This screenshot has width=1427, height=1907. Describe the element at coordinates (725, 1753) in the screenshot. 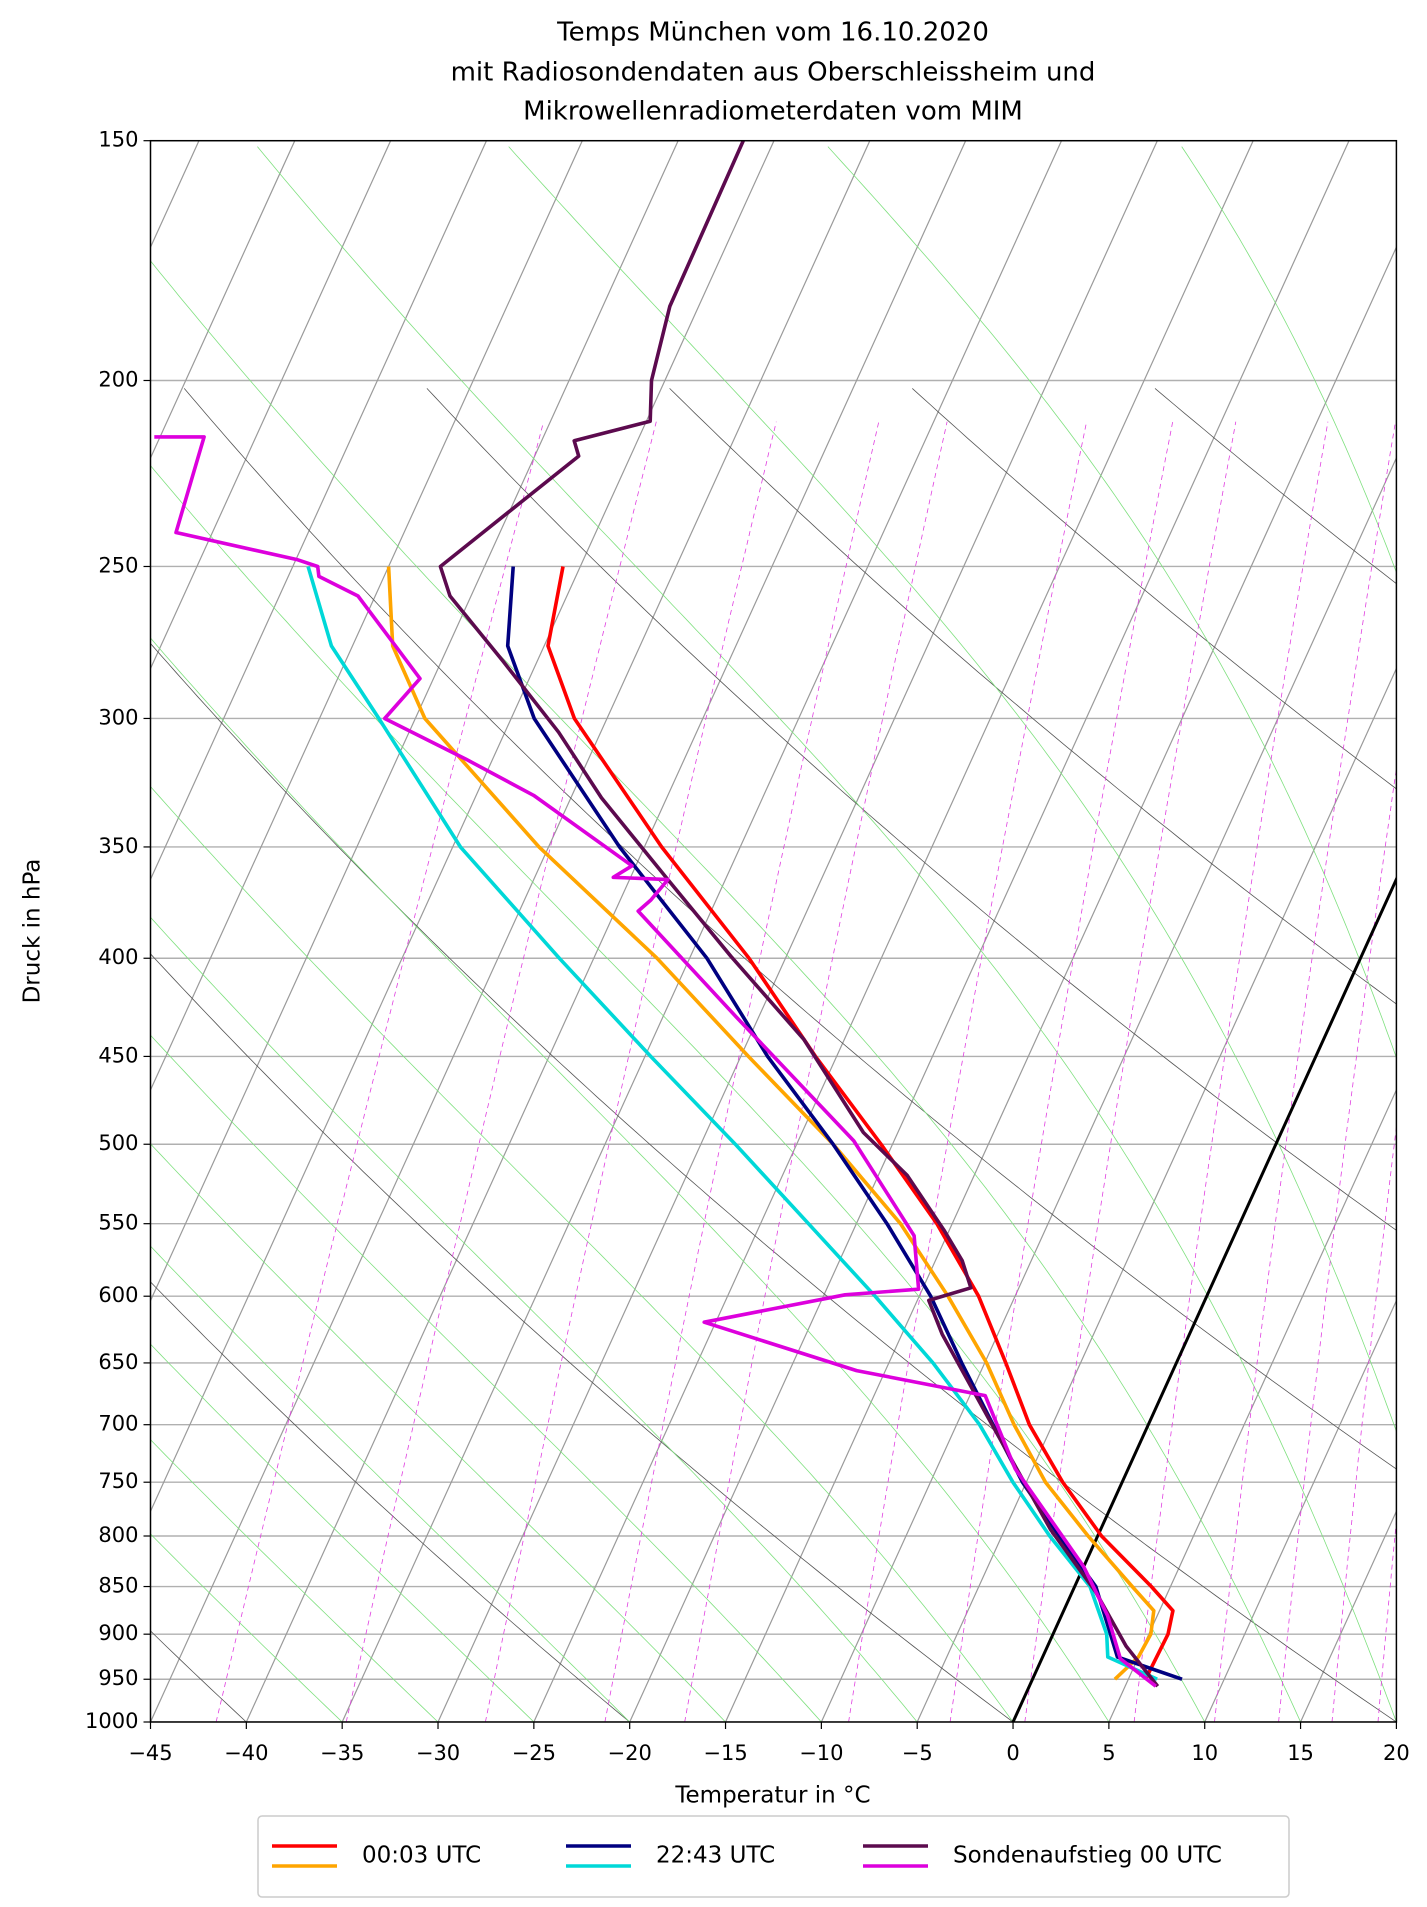

I see `x-tick-label: −15` at that location.